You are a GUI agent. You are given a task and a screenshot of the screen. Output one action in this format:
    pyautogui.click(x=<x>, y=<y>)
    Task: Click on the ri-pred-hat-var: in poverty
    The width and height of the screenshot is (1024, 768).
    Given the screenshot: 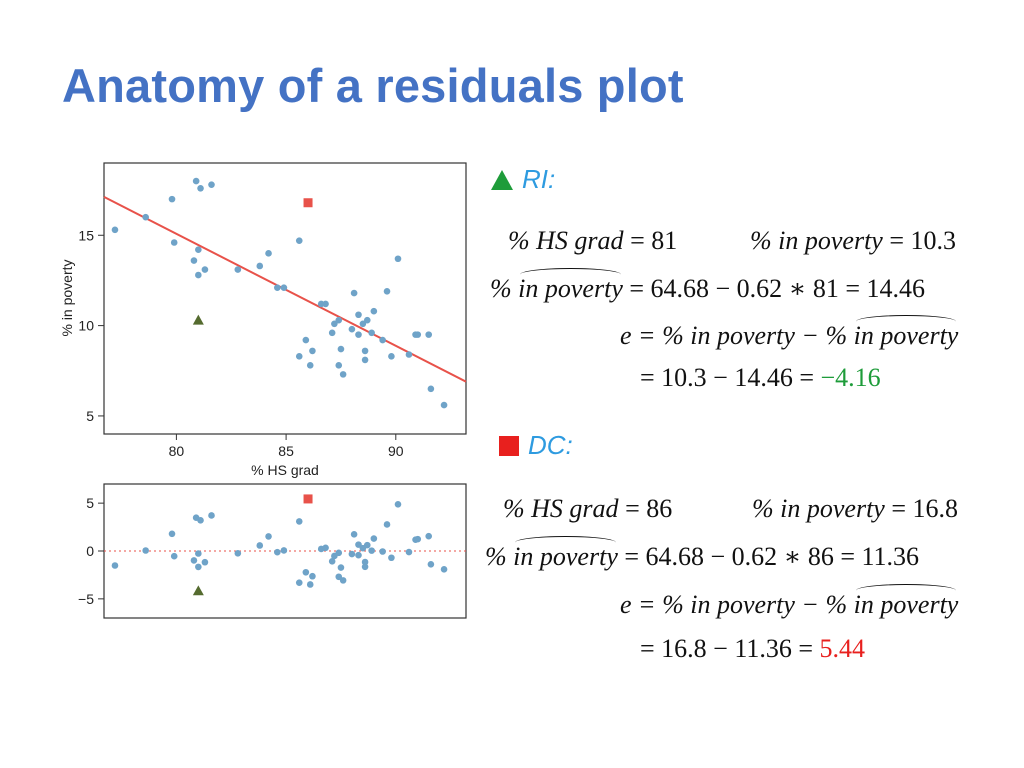 What is the action you would take?
    pyautogui.click(x=570, y=285)
    